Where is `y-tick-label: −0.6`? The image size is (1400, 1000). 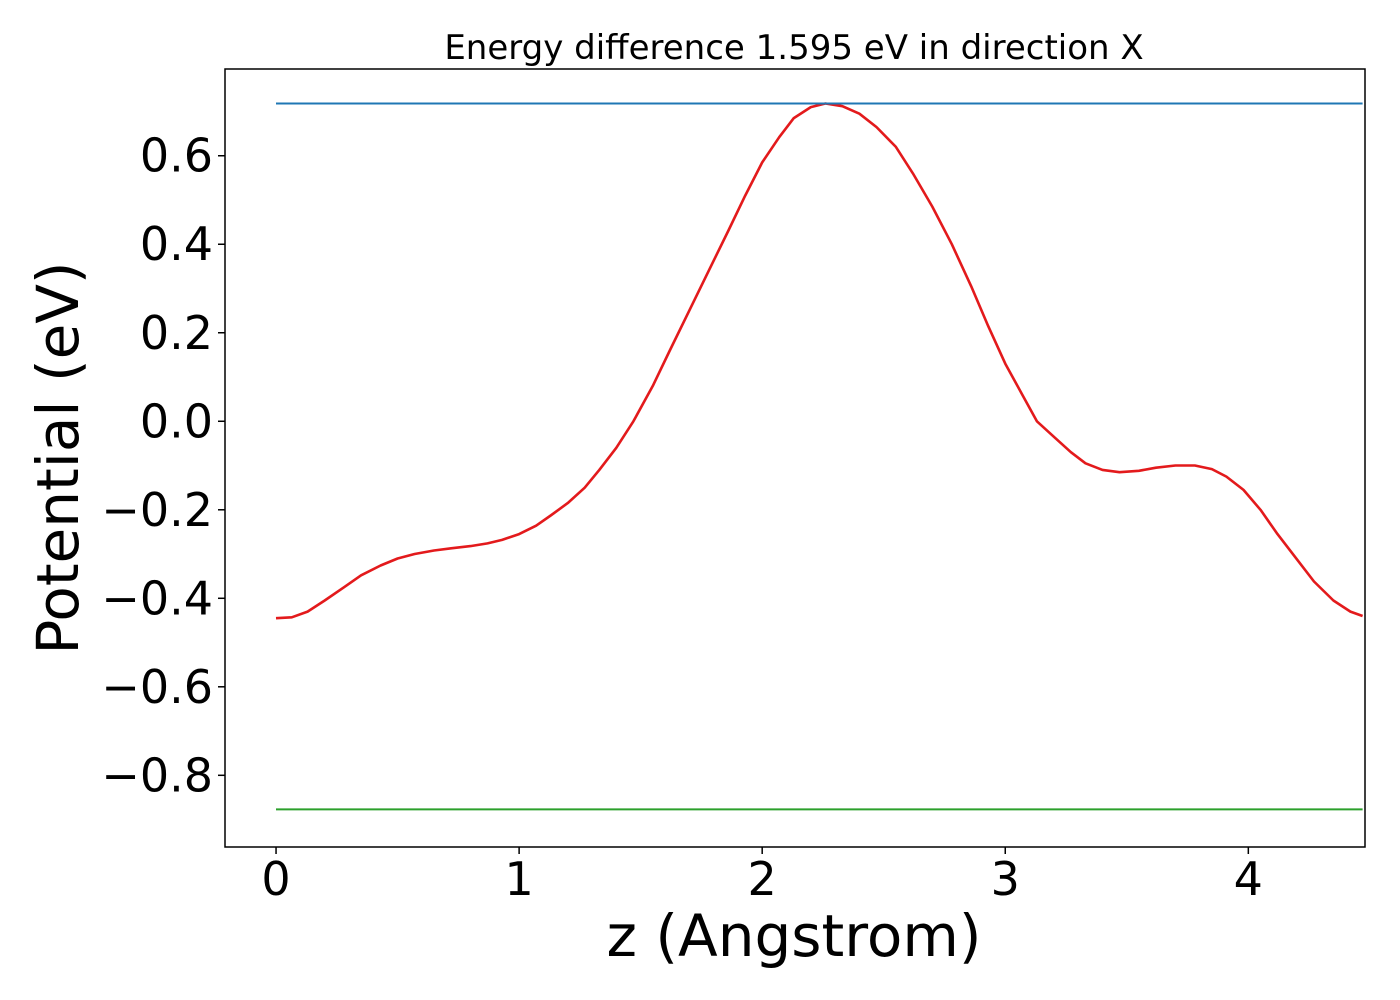
y-tick-label: −0.6 is located at coordinates (157, 687).